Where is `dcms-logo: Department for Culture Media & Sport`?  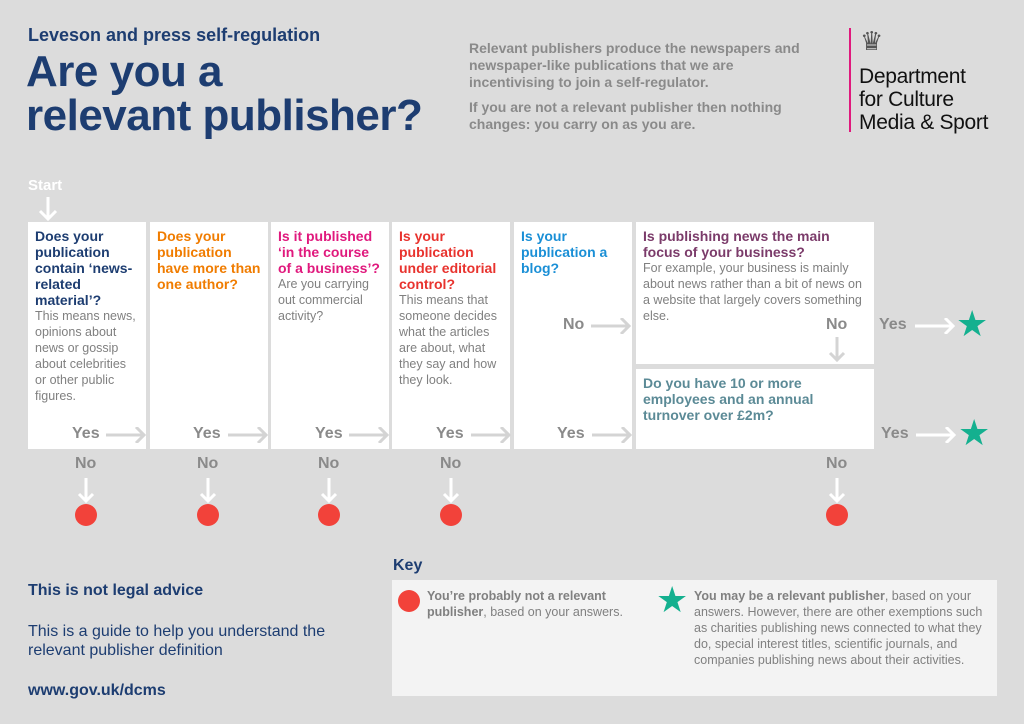 dcms-logo: Department for Culture Media & Sport is located at coordinates (923, 99).